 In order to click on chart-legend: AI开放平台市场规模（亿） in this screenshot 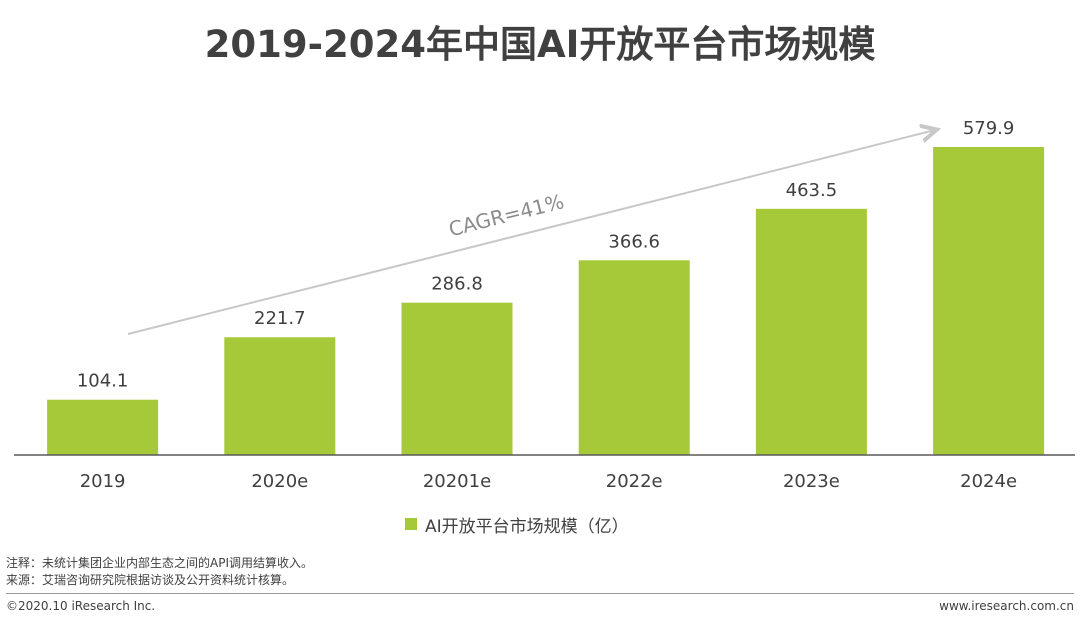, I will do `click(517, 524)`.